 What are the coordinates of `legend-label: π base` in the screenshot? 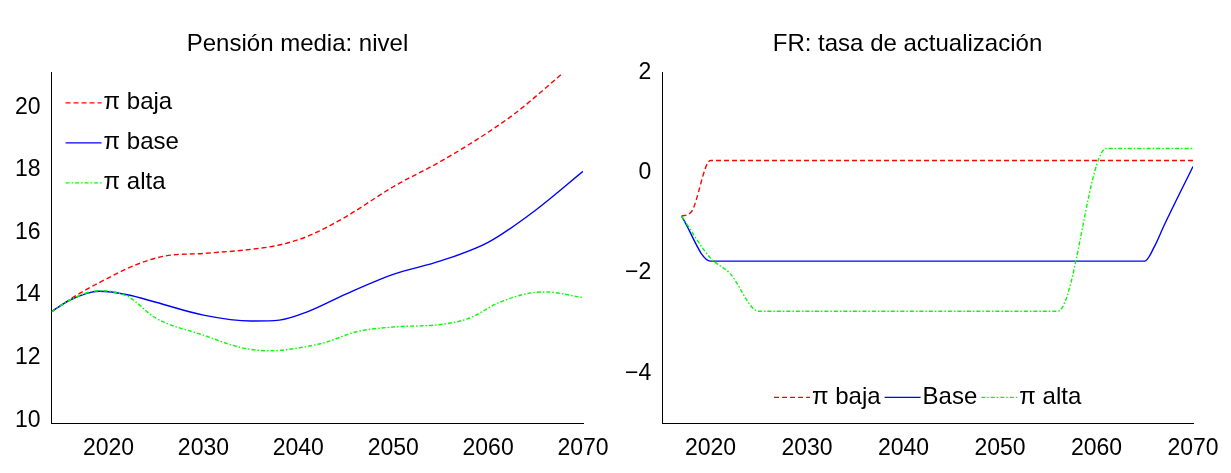 It's located at (141, 141).